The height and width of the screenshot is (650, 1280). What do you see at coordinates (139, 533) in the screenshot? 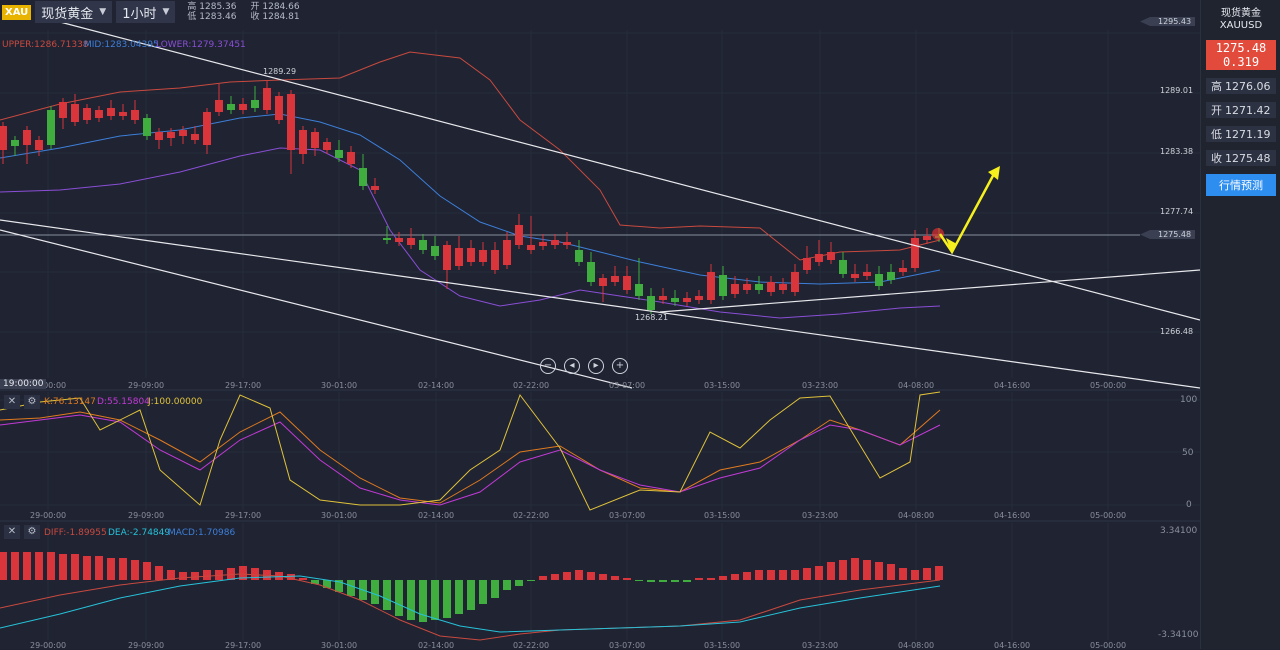
I see `macd-dea-label: DEA:-2.74849` at bounding box center [139, 533].